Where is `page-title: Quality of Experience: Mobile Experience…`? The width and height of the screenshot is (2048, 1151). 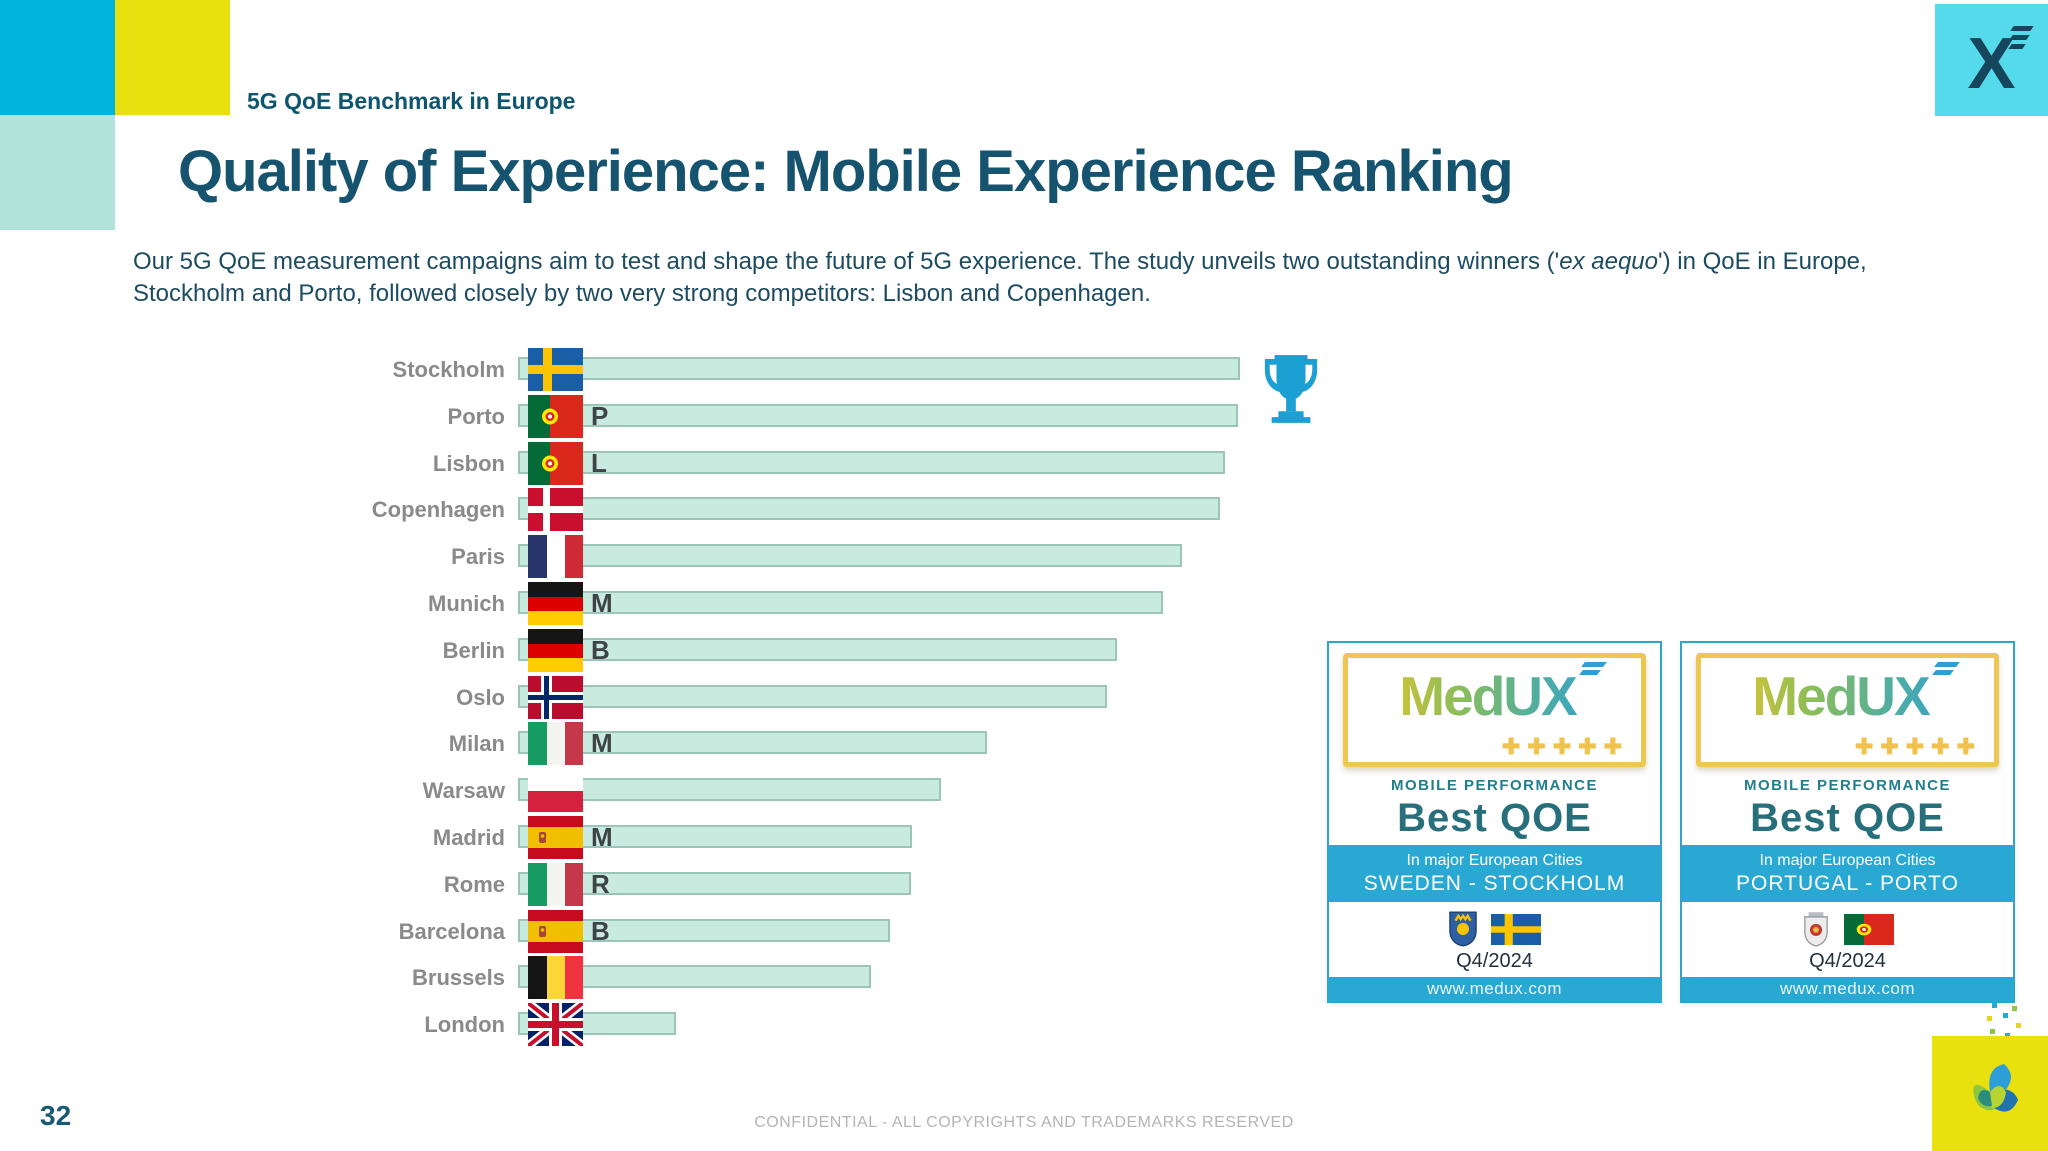
page-title: Quality of Experience: Mobile Experience… is located at coordinates (846, 171).